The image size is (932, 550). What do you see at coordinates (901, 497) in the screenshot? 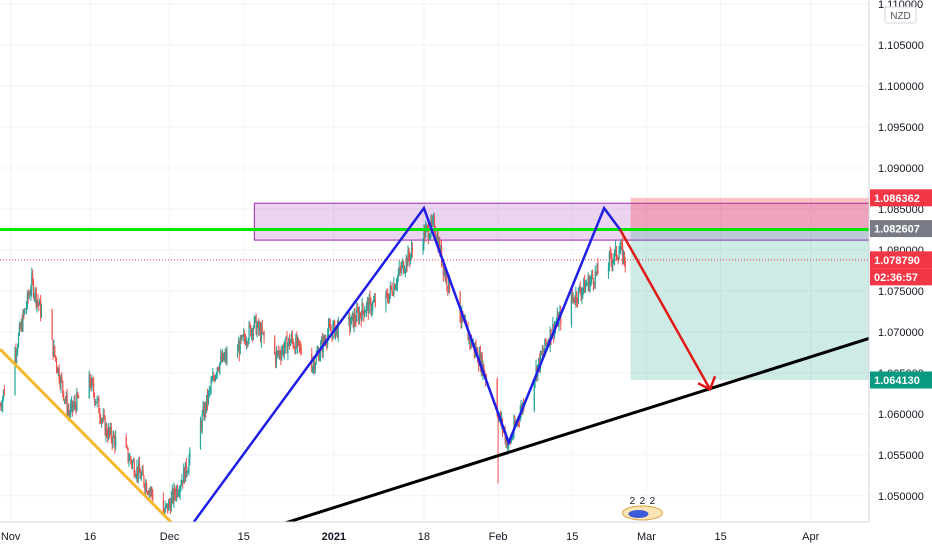
I see `y-tick-label: 1.050000` at bounding box center [901, 497].